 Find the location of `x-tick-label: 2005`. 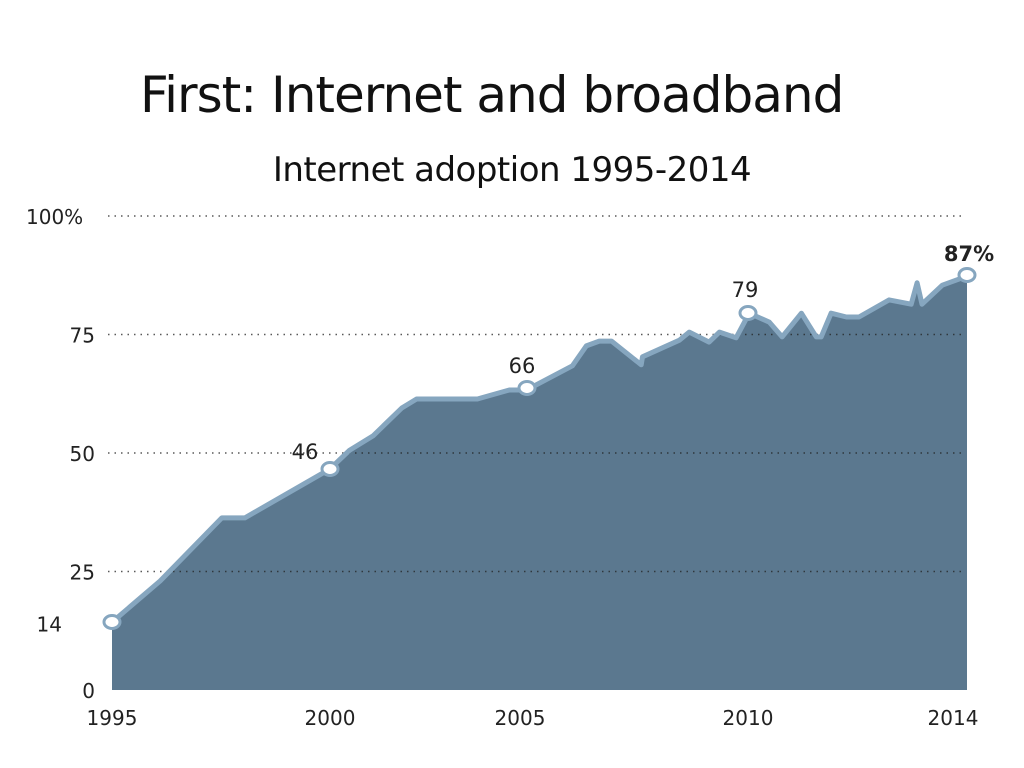

x-tick-label: 2005 is located at coordinates (520, 718).